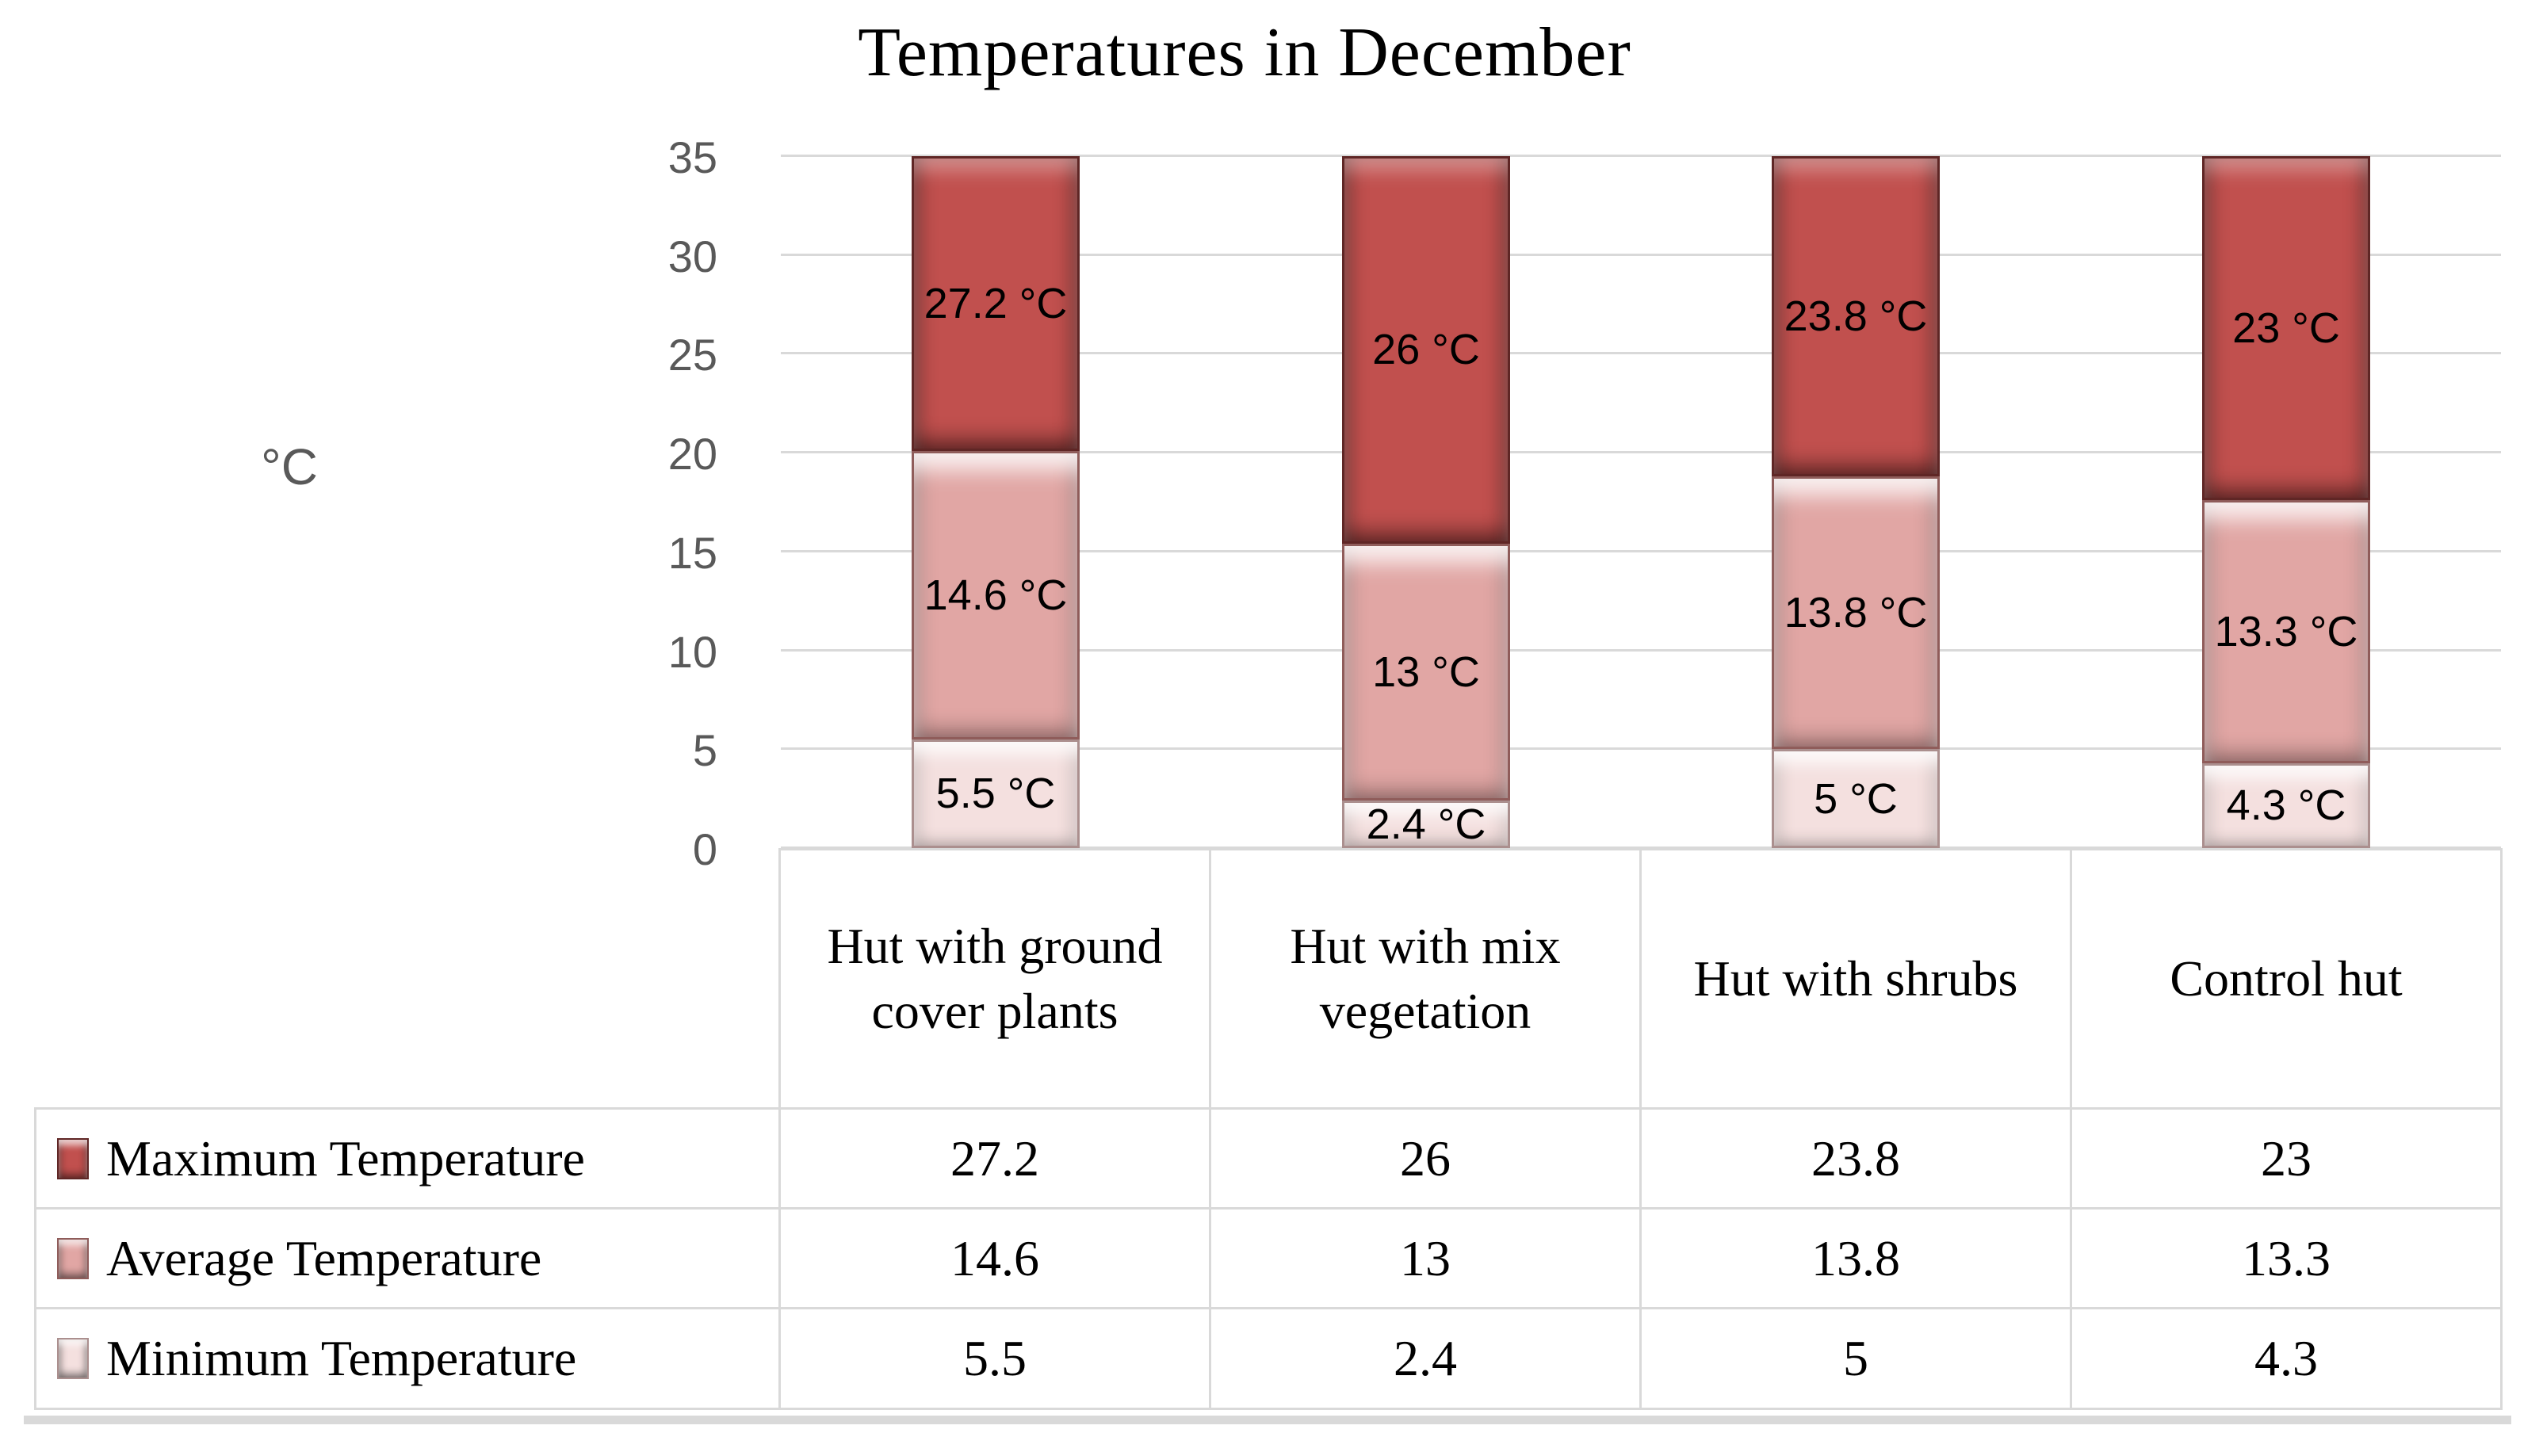 This screenshot has width=2543, height=1456. I want to click on y-axis-tick-label: 5, so click(704, 750).